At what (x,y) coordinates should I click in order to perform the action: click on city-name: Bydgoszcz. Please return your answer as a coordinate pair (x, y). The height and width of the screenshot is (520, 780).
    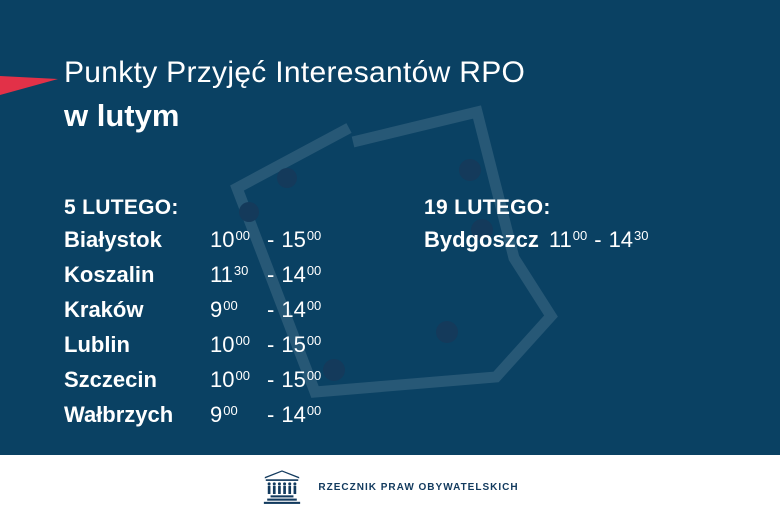
    Looking at the image, I should click on (481, 239).